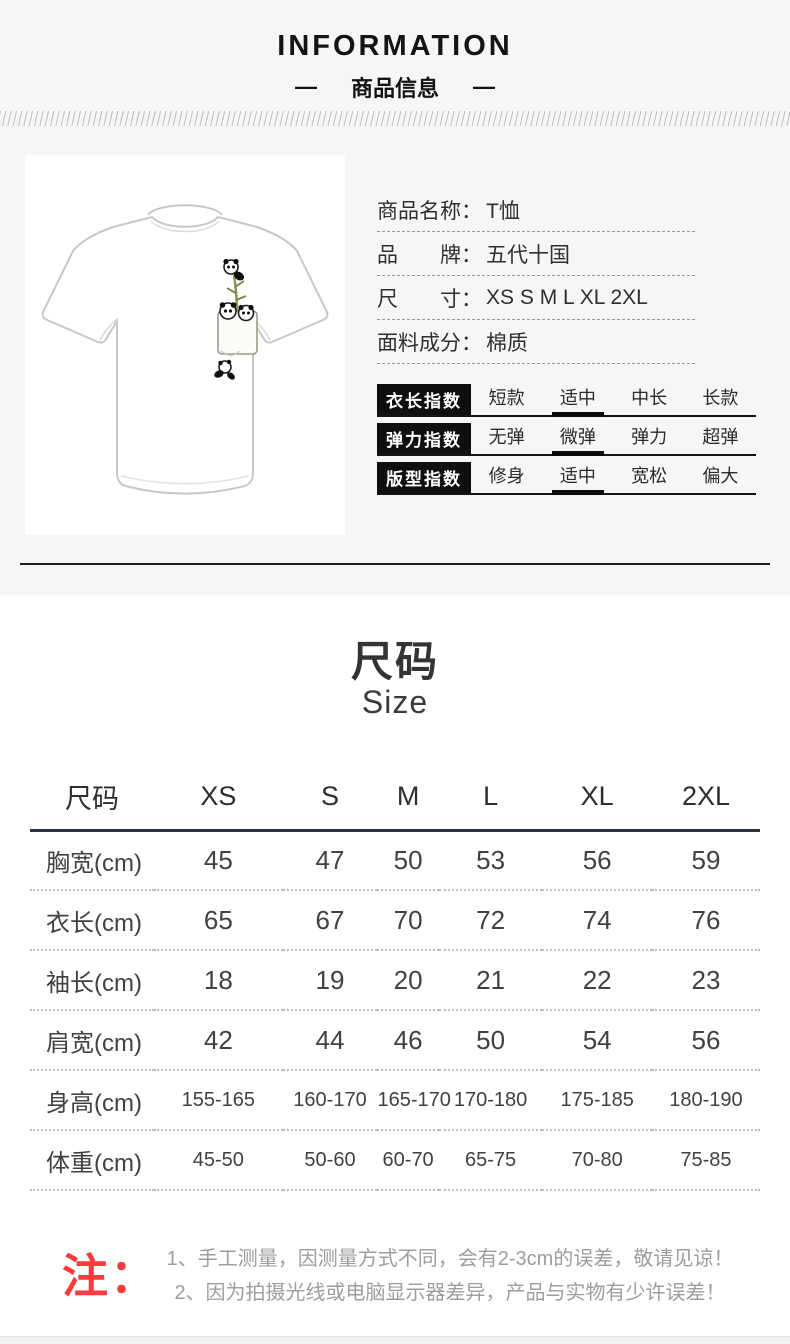 The height and width of the screenshot is (1344, 790). Describe the element at coordinates (503, 211) in the screenshot. I see `attr-value: T恤` at that location.